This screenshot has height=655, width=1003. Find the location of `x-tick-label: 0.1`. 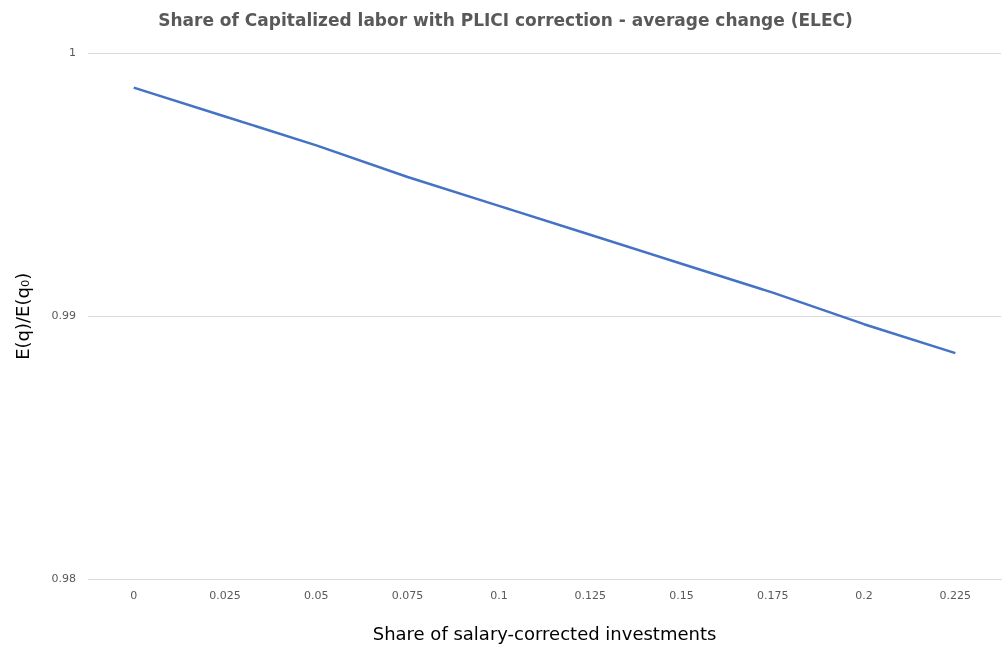

x-tick-label: 0.1 is located at coordinates (499, 595).